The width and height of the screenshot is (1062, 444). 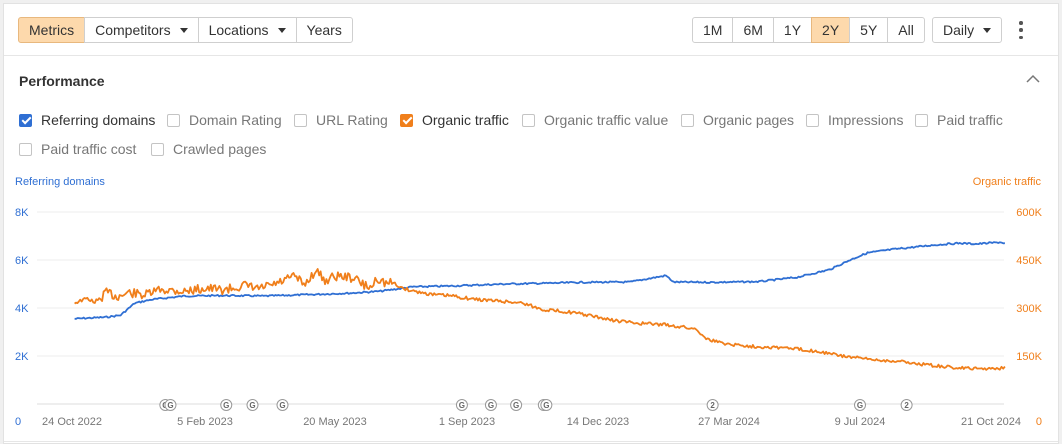 What do you see at coordinates (606, 120) in the screenshot?
I see `checkbox-label: Organic traffic value` at bounding box center [606, 120].